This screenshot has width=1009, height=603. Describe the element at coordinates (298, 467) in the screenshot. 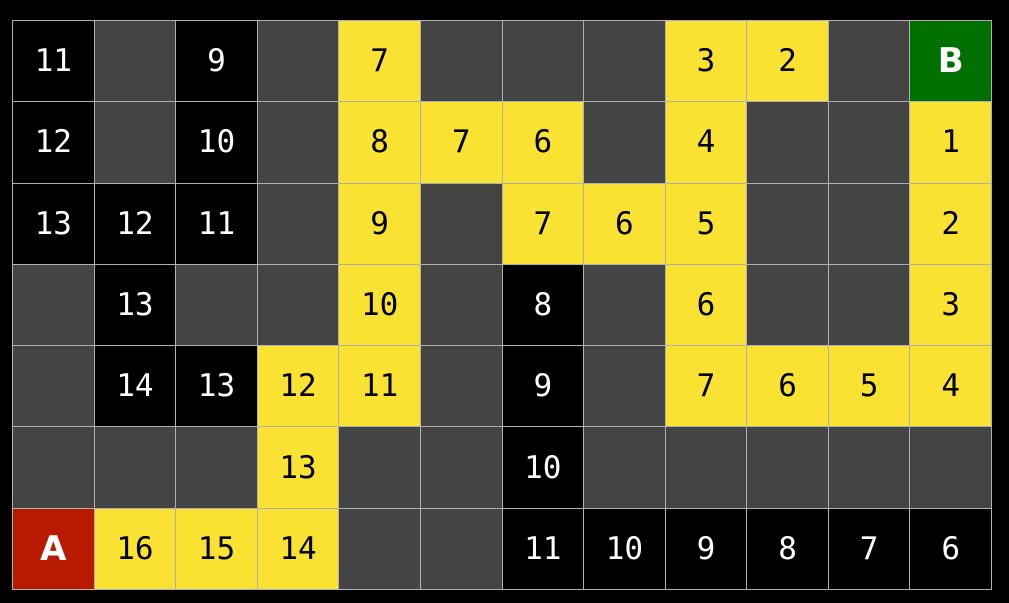

I see `grid-cell-path: 13` at that location.